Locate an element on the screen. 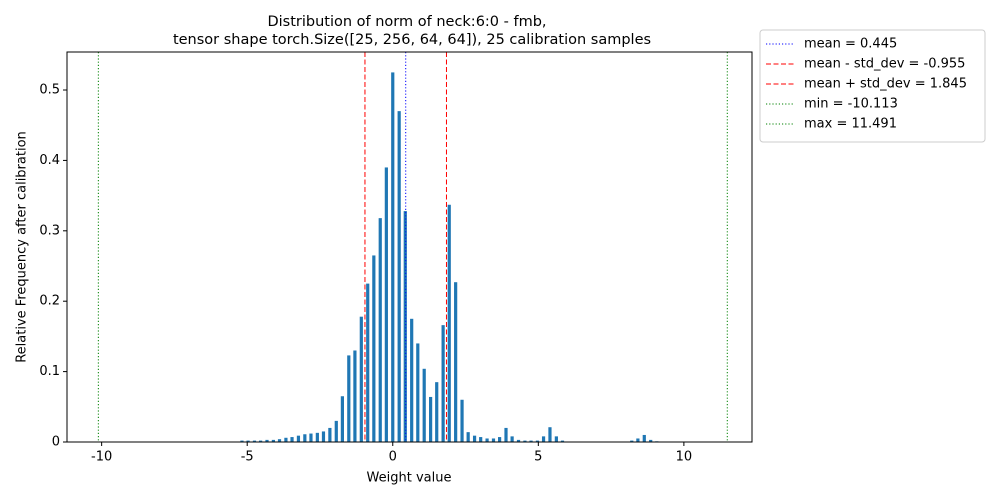 The height and width of the screenshot is (500, 1000). x-tick-label: 0 is located at coordinates (393, 457).